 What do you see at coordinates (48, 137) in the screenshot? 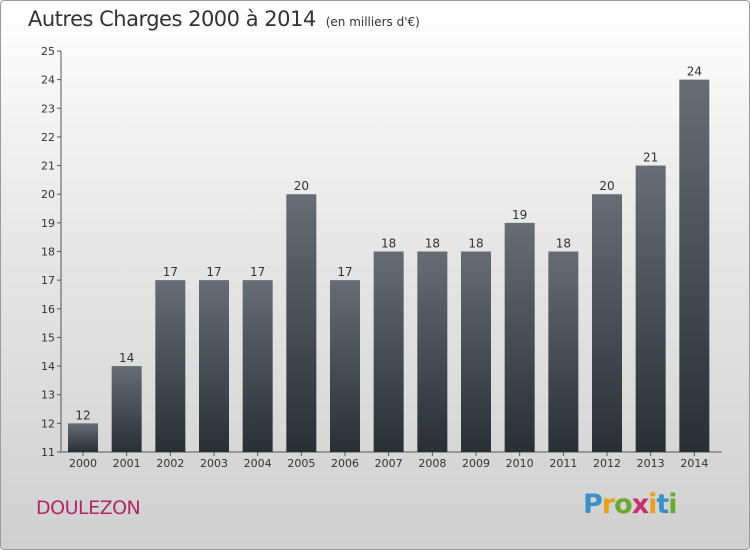
I see `y-tick-label: 22` at bounding box center [48, 137].